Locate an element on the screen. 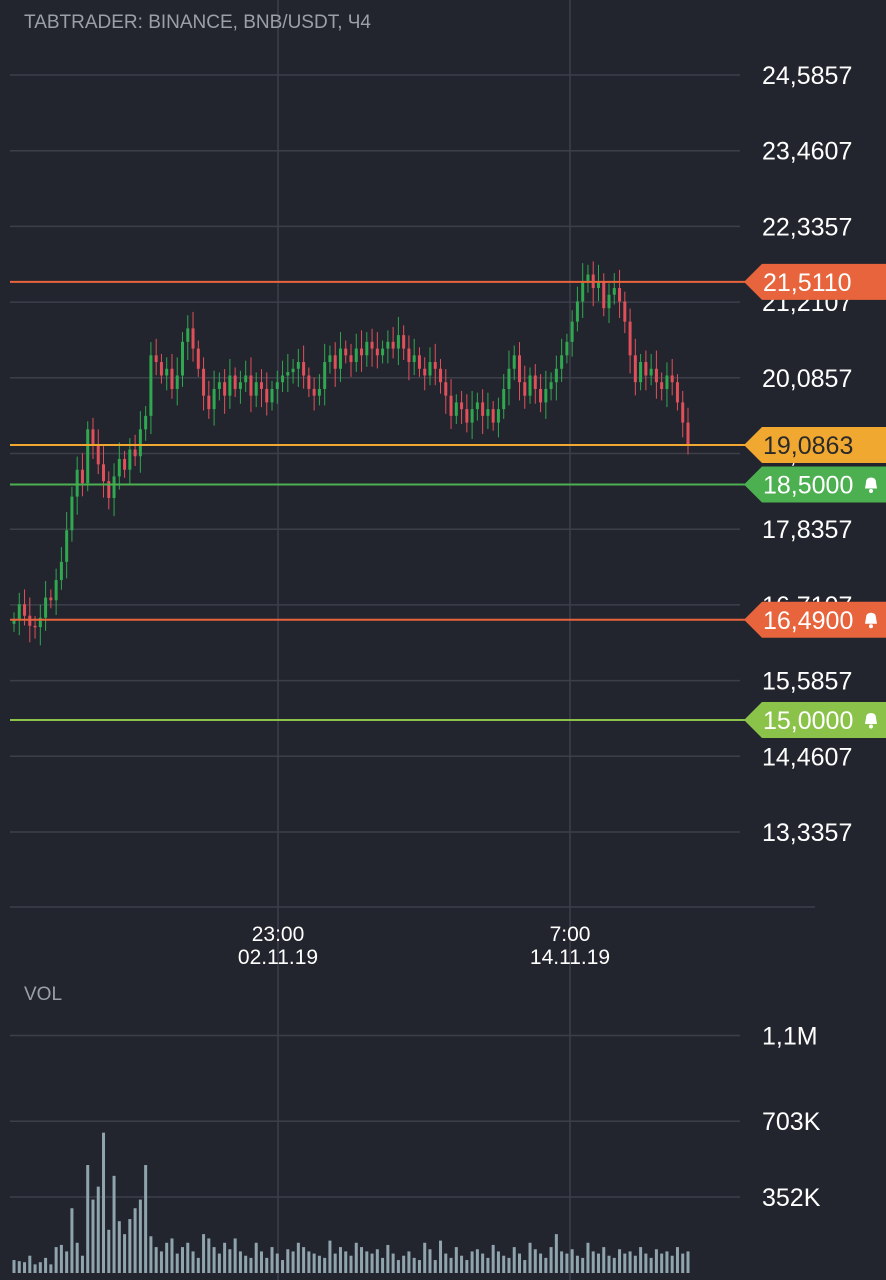 The width and height of the screenshot is (886, 1280). chart-title: TABTRADER: BINANCE, BNB/USDT, Ч4 is located at coordinates (197, 22).